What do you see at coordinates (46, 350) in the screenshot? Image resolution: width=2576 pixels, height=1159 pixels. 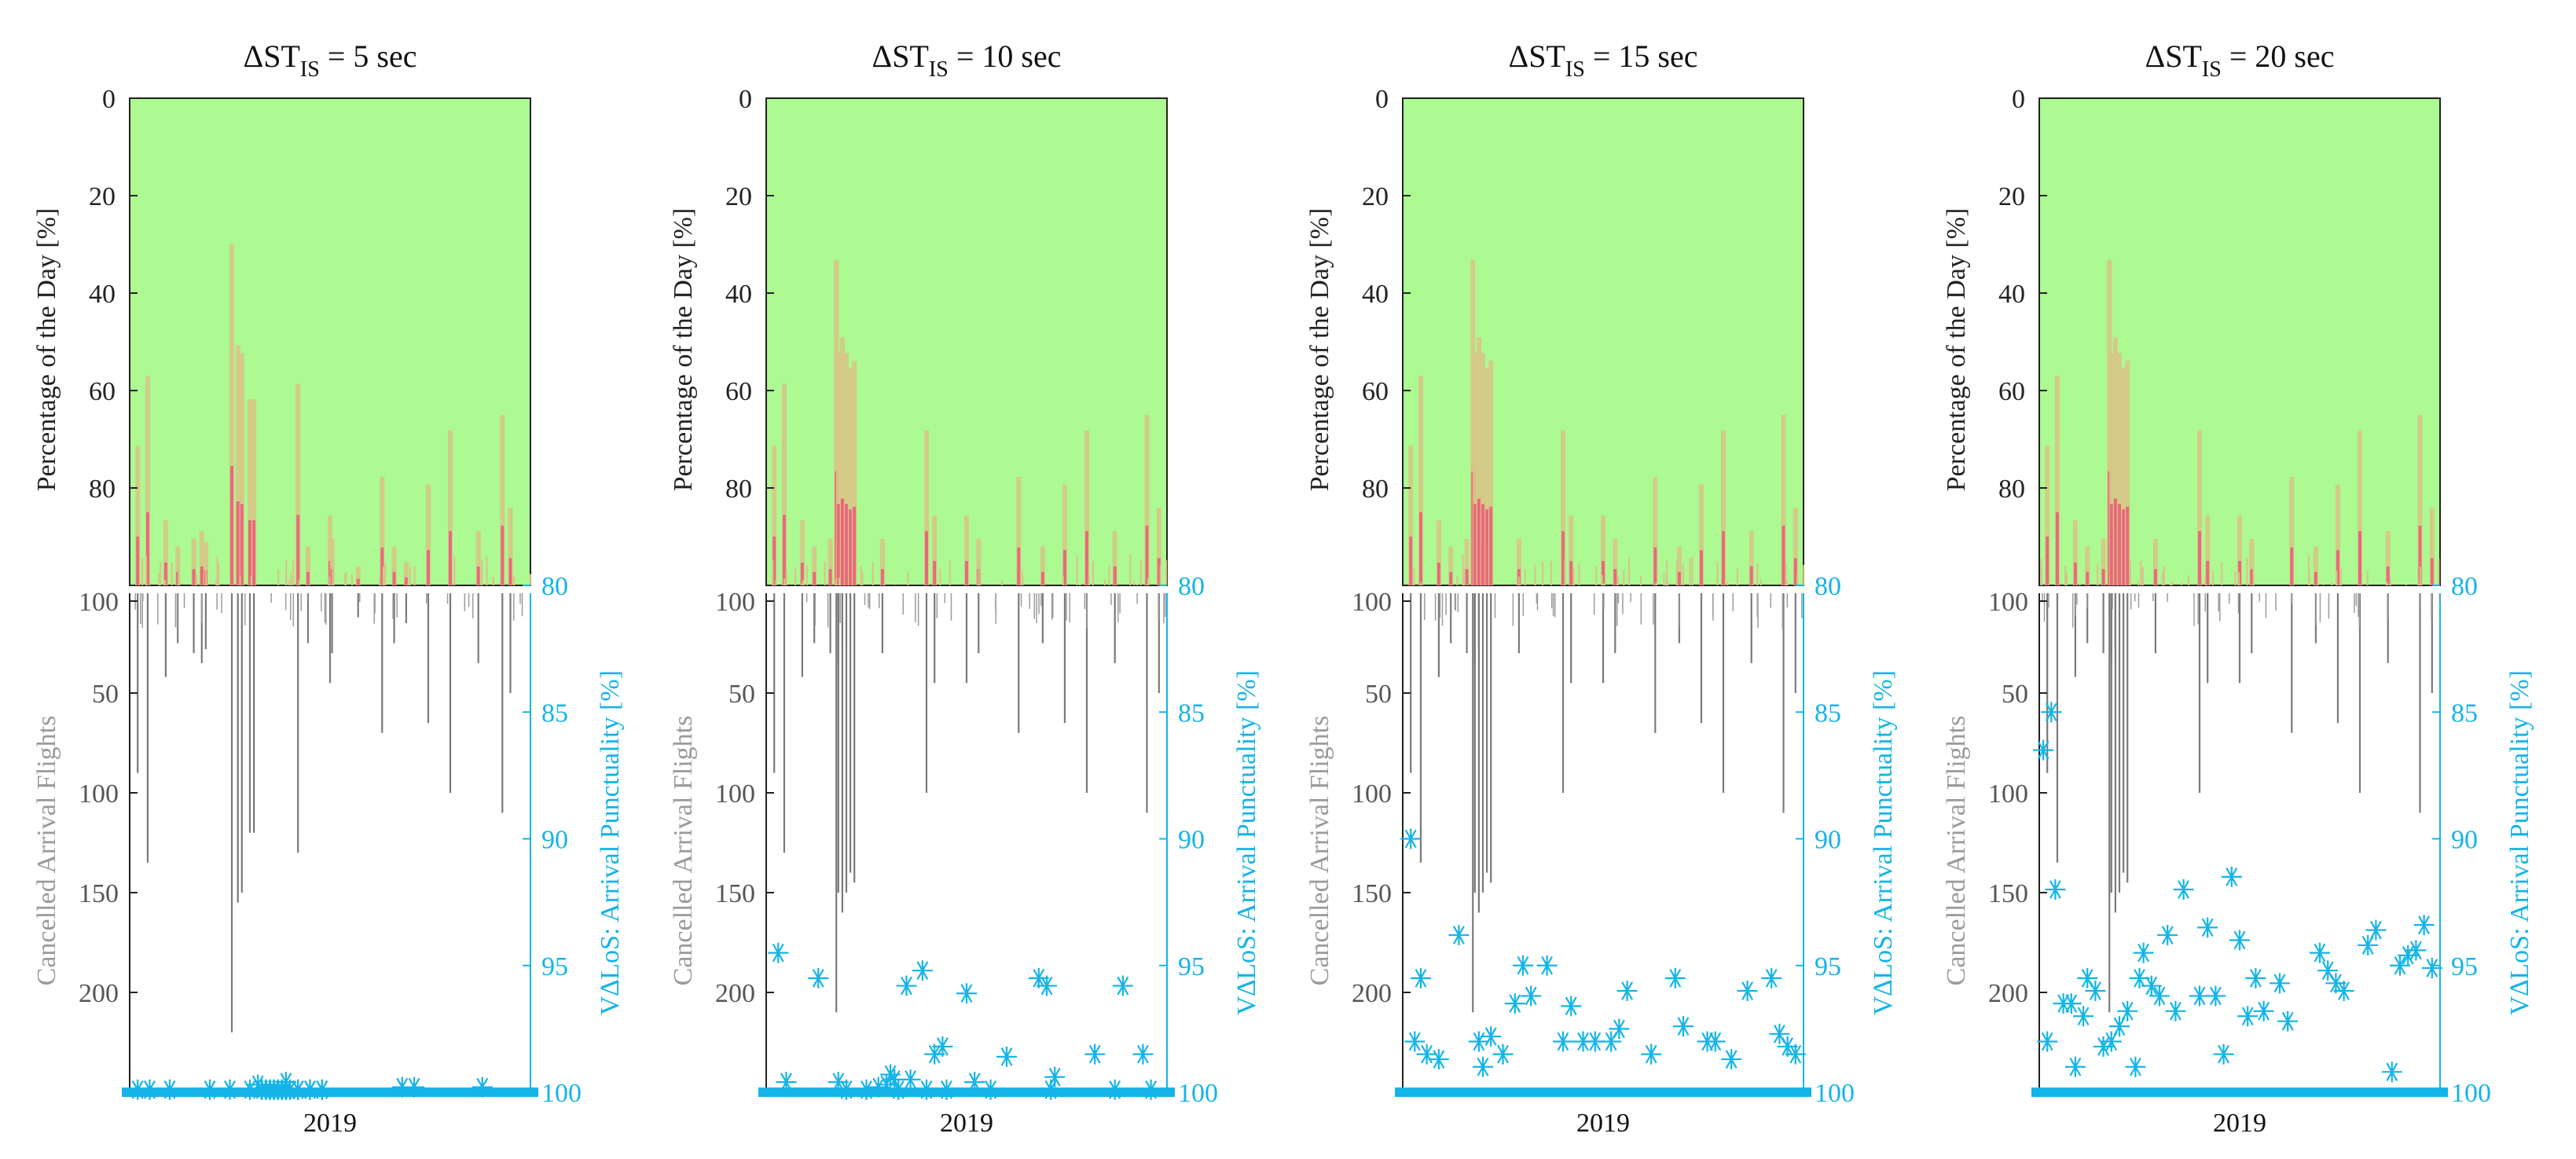 I see `top-ylabel: Percentage of the Day [%]` at bounding box center [46, 350].